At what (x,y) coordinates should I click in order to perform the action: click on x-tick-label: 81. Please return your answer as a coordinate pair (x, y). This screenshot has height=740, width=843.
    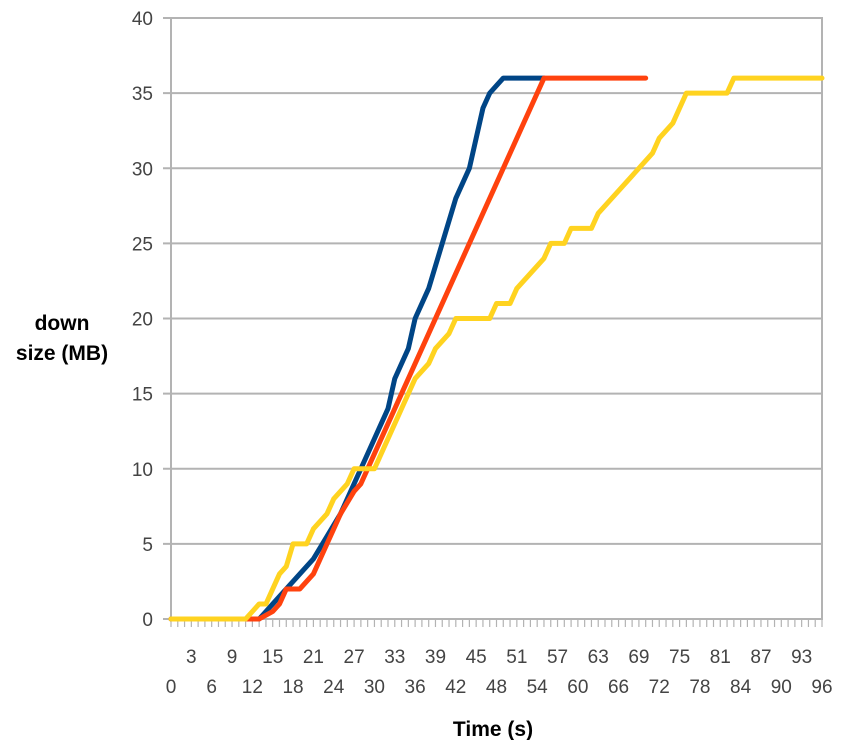
    Looking at the image, I should click on (720, 657).